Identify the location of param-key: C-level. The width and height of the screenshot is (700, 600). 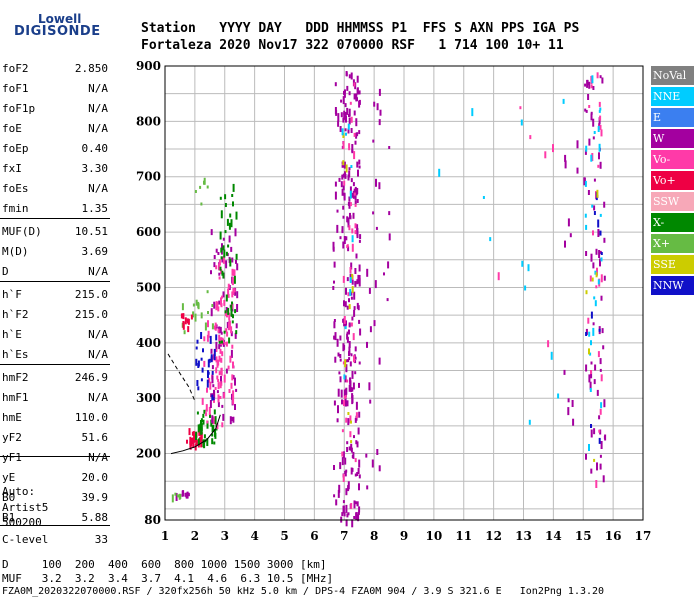
(25, 539).